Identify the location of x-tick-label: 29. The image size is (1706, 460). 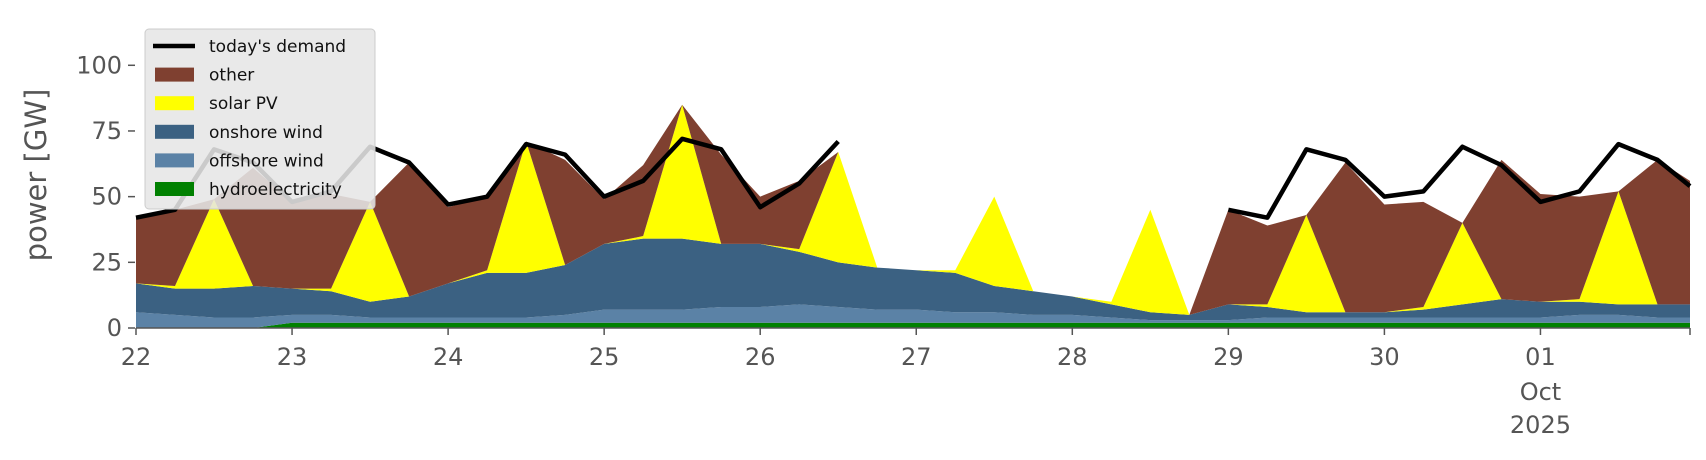
(1228, 357).